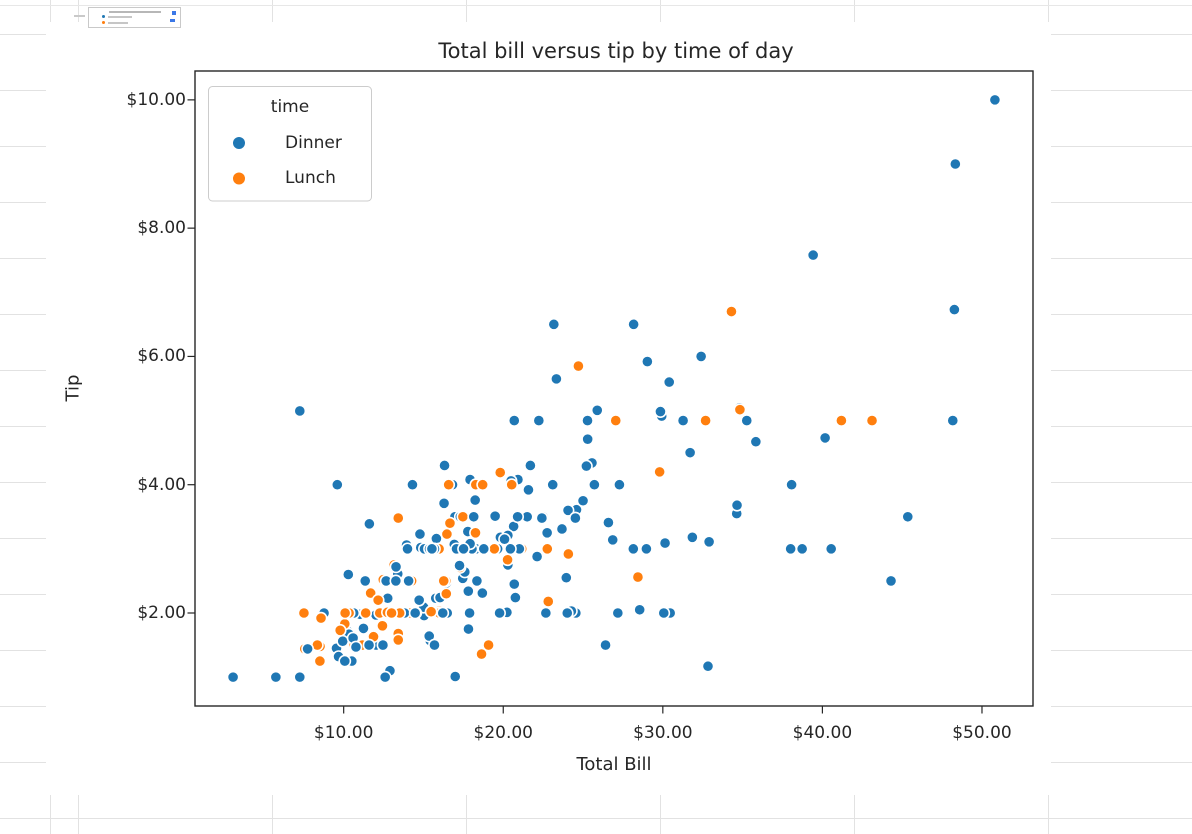 The height and width of the screenshot is (834, 1192). I want to click on y-tick-label: $10.00, so click(156, 99).